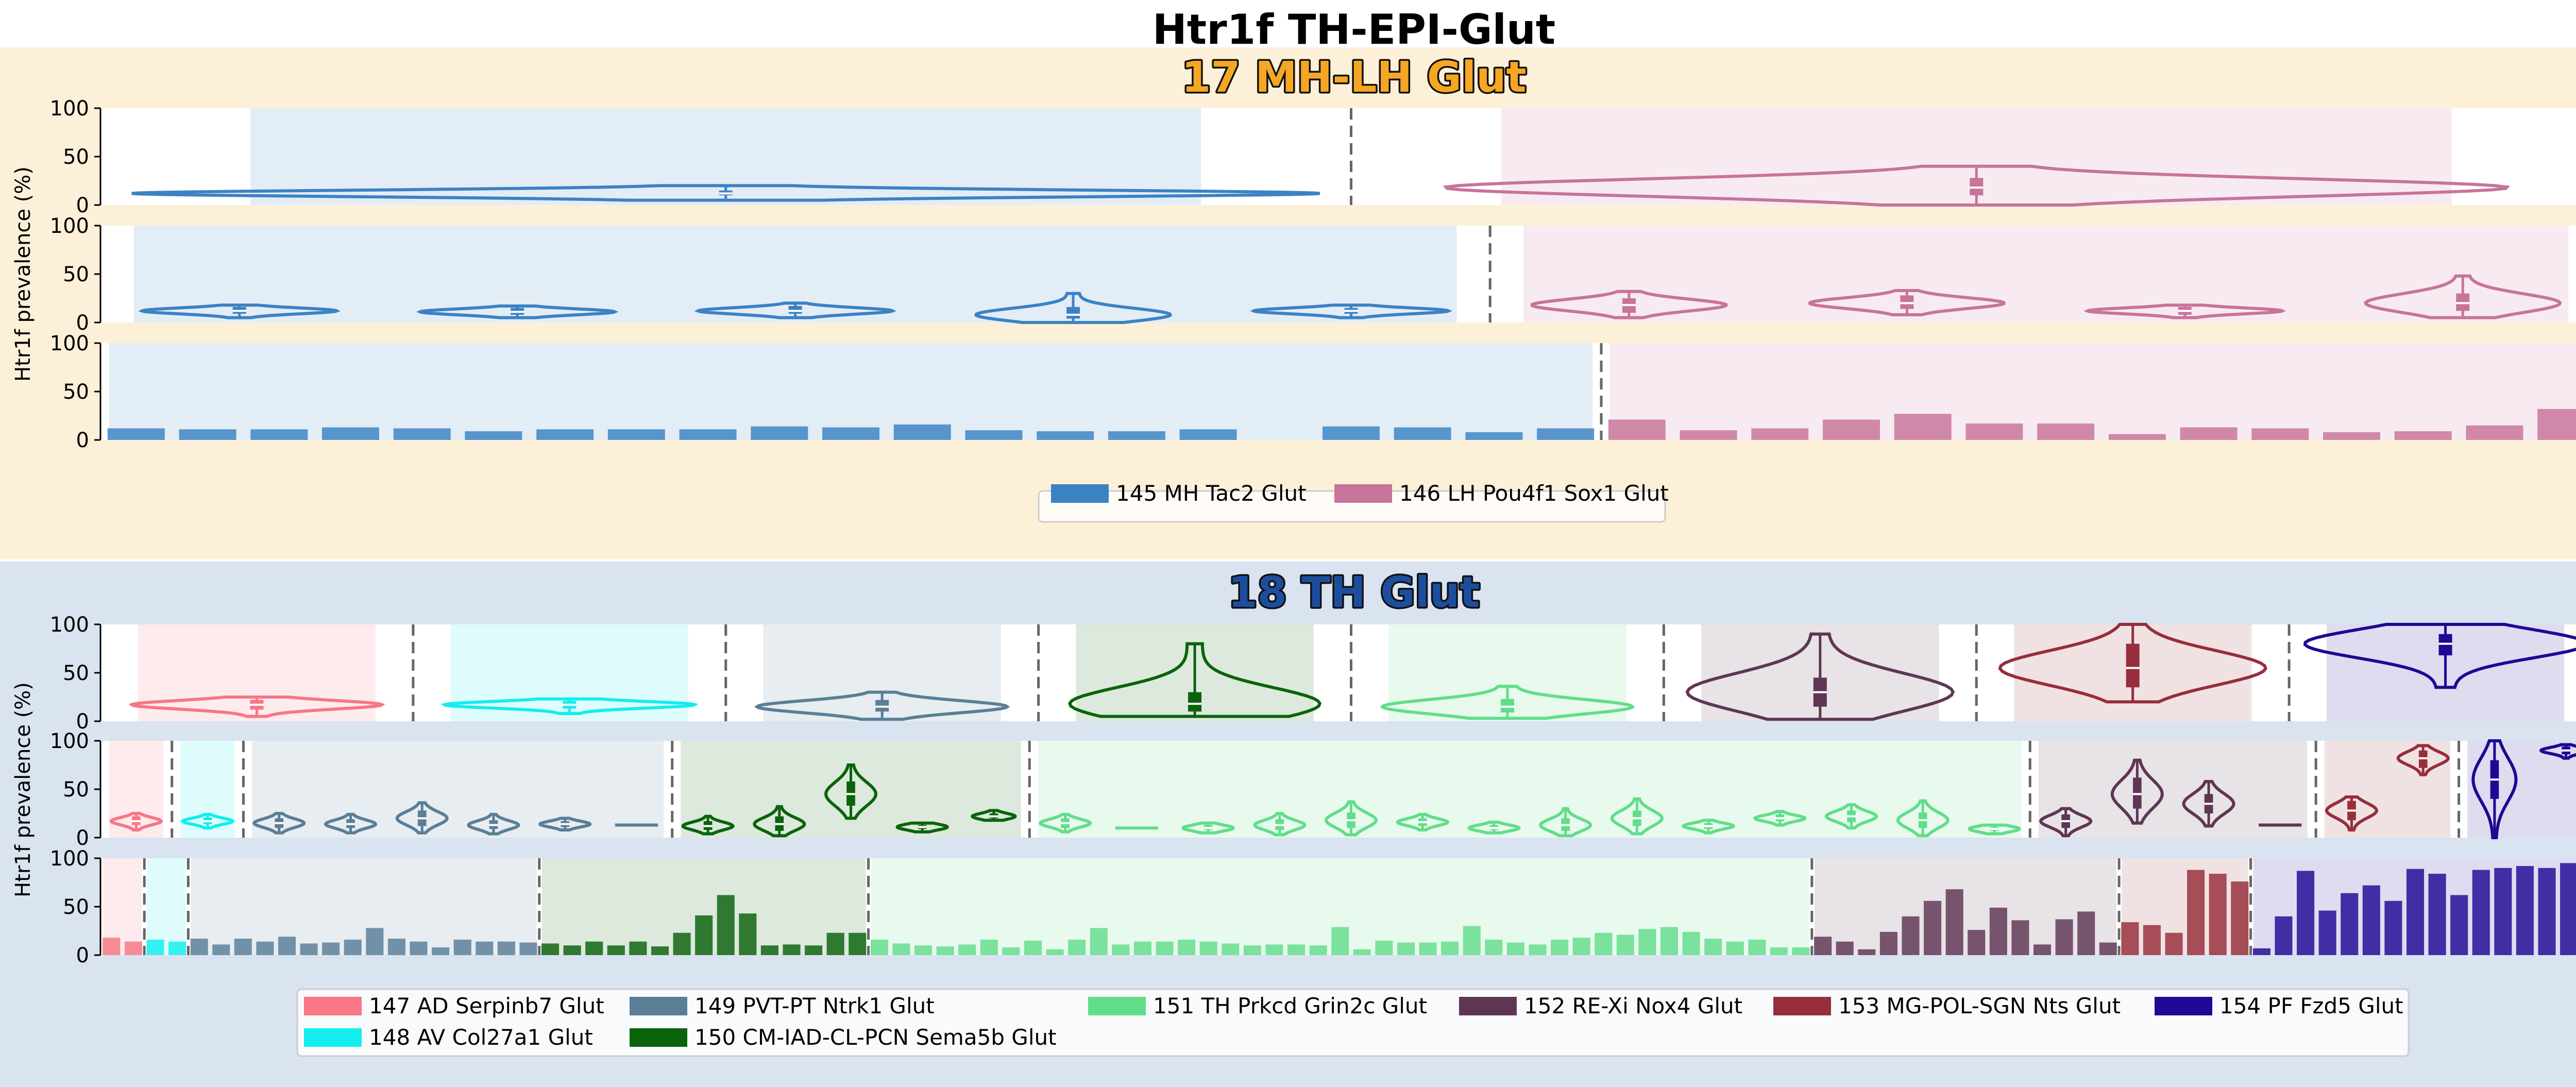  What do you see at coordinates (875, 1037) in the screenshot?
I see `legend-label-3: 150 CM-IAD-CL-PCN Sema5b Glut` at bounding box center [875, 1037].